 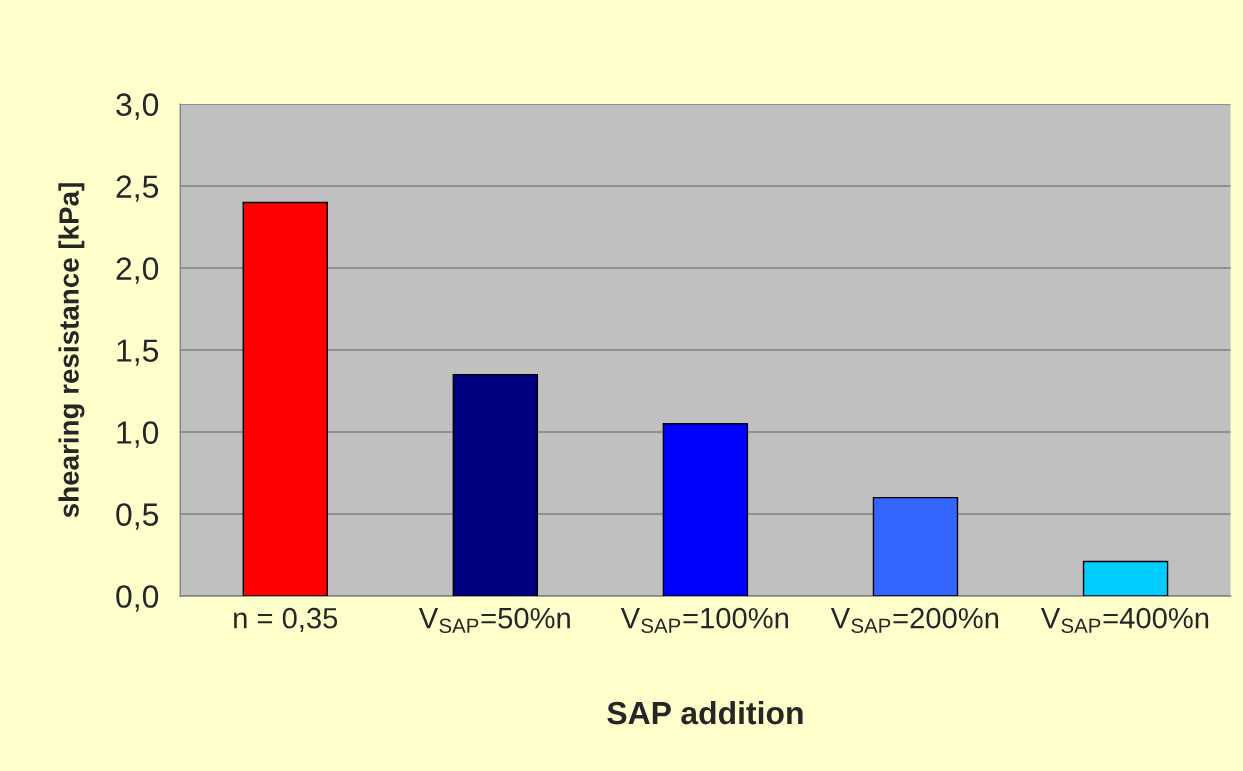 I want to click on y-tick-label: 1,5, so click(x=138, y=352).